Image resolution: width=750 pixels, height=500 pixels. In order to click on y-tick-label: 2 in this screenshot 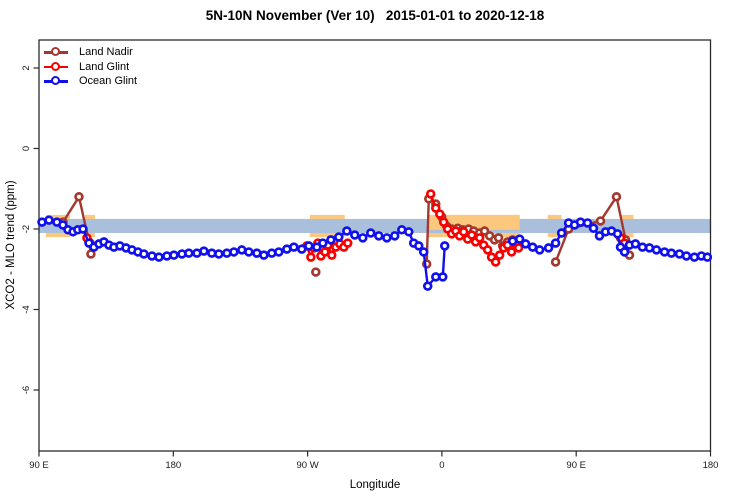, I will do `click(26, 67)`.